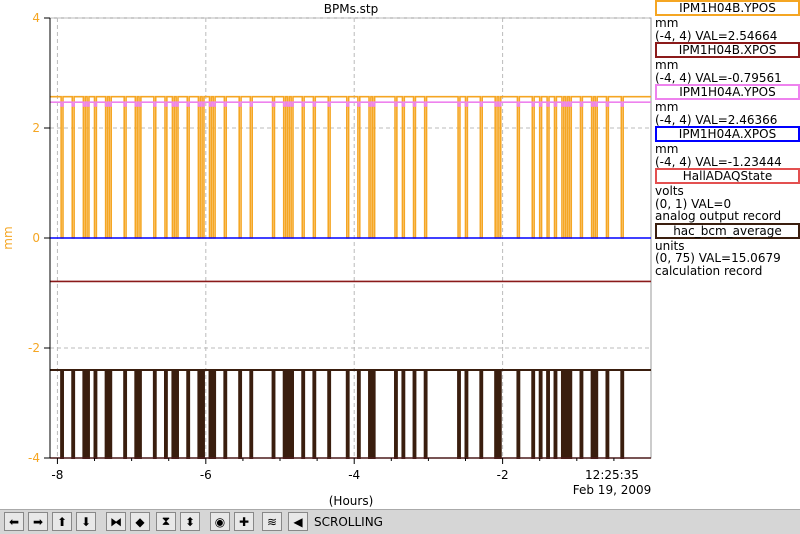 Image resolution: width=800 pixels, height=534 pixels. I want to click on autoscale-icon: ≋, so click(272, 521).